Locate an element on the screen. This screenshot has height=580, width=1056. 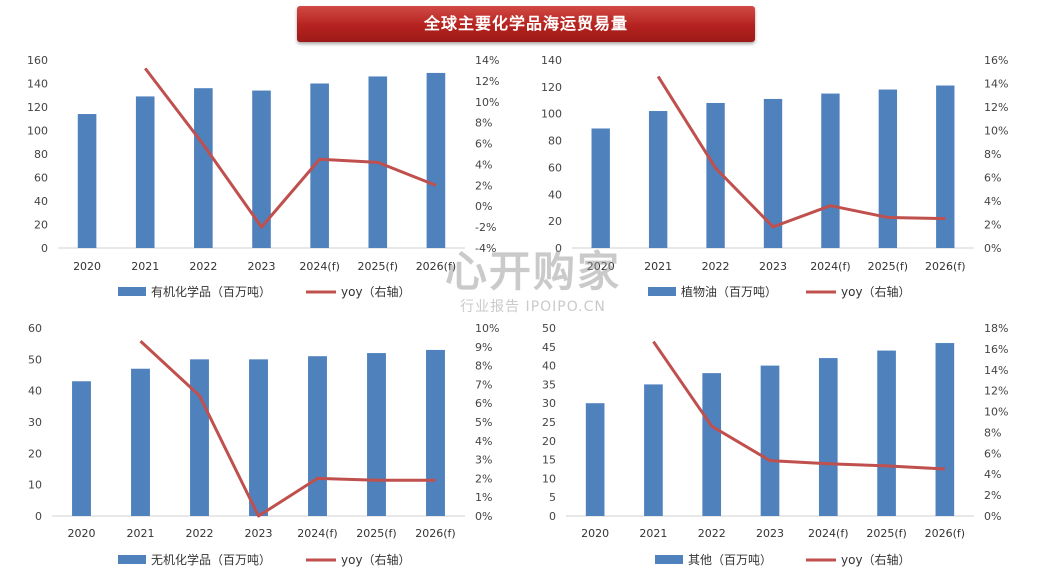
y-axis-tick-label: 10 is located at coordinates (549, 478).